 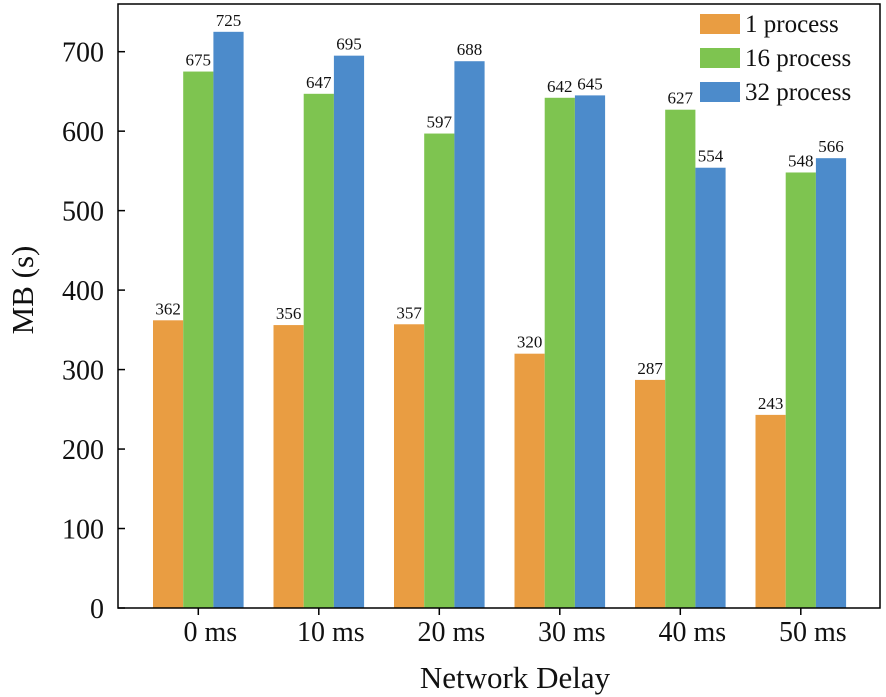 I want to click on x-tick-label: 50 ms, so click(x=813, y=632).